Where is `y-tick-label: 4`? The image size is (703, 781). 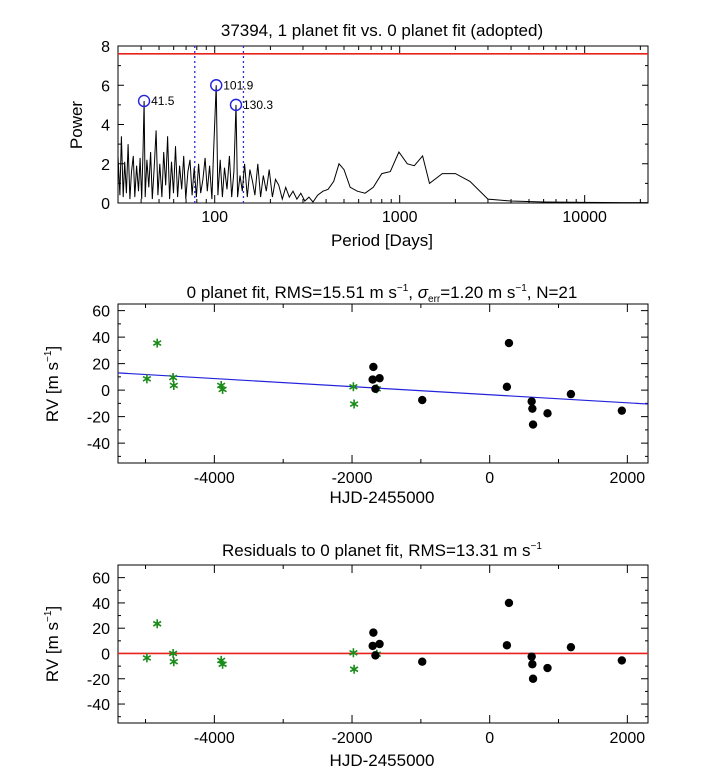 y-tick-label: 4 is located at coordinates (105, 126).